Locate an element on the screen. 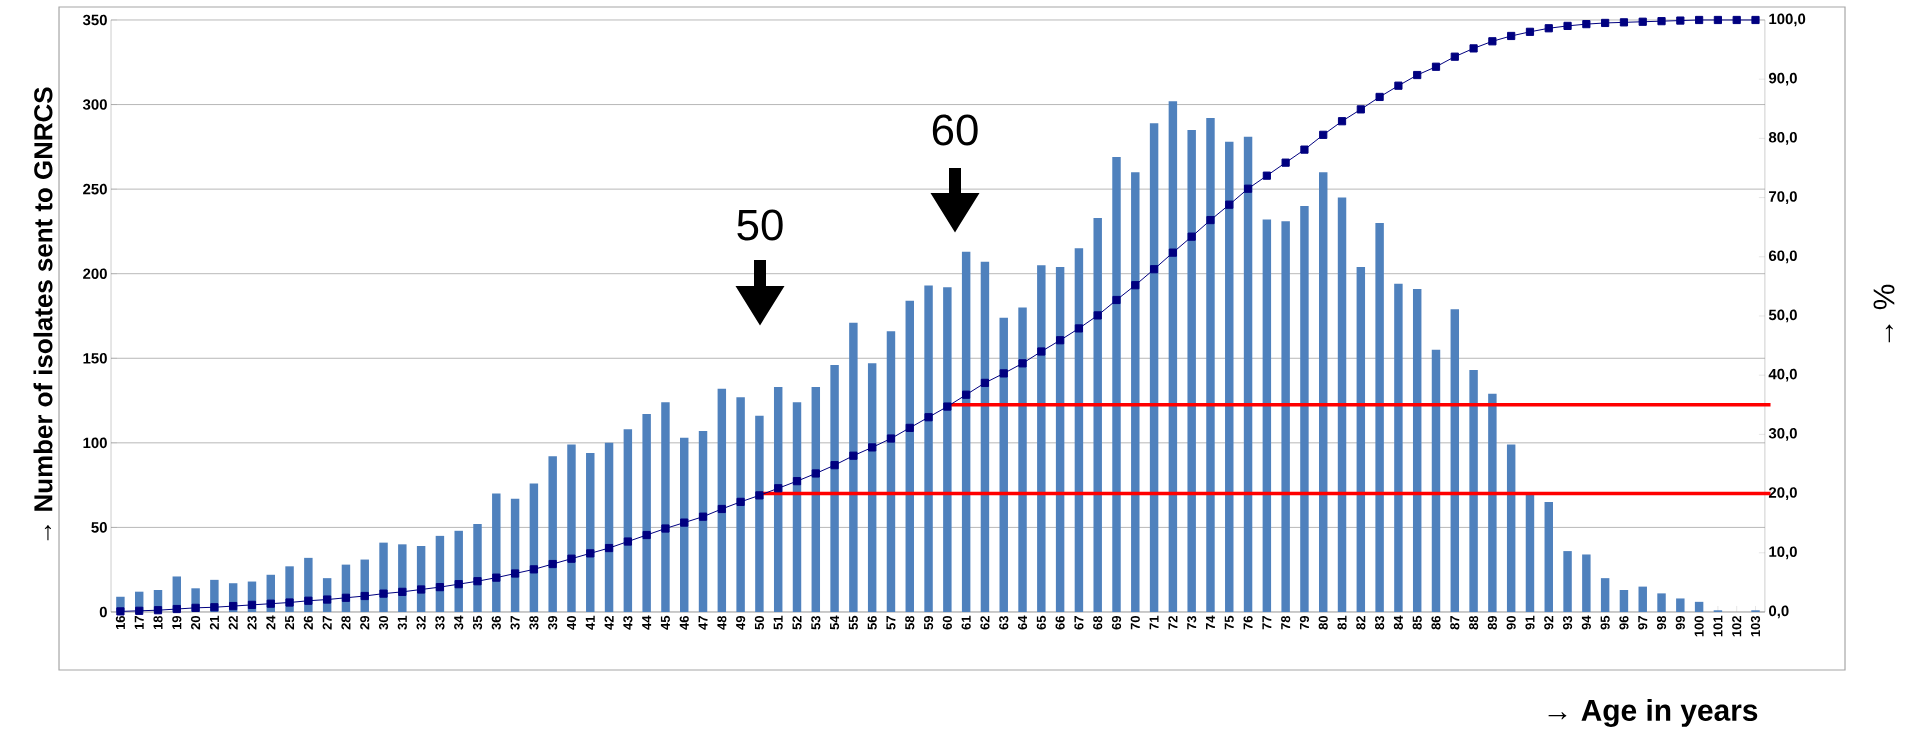 The height and width of the screenshot is (750, 1907). x-tick-label: 34 is located at coordinates (459, 622).